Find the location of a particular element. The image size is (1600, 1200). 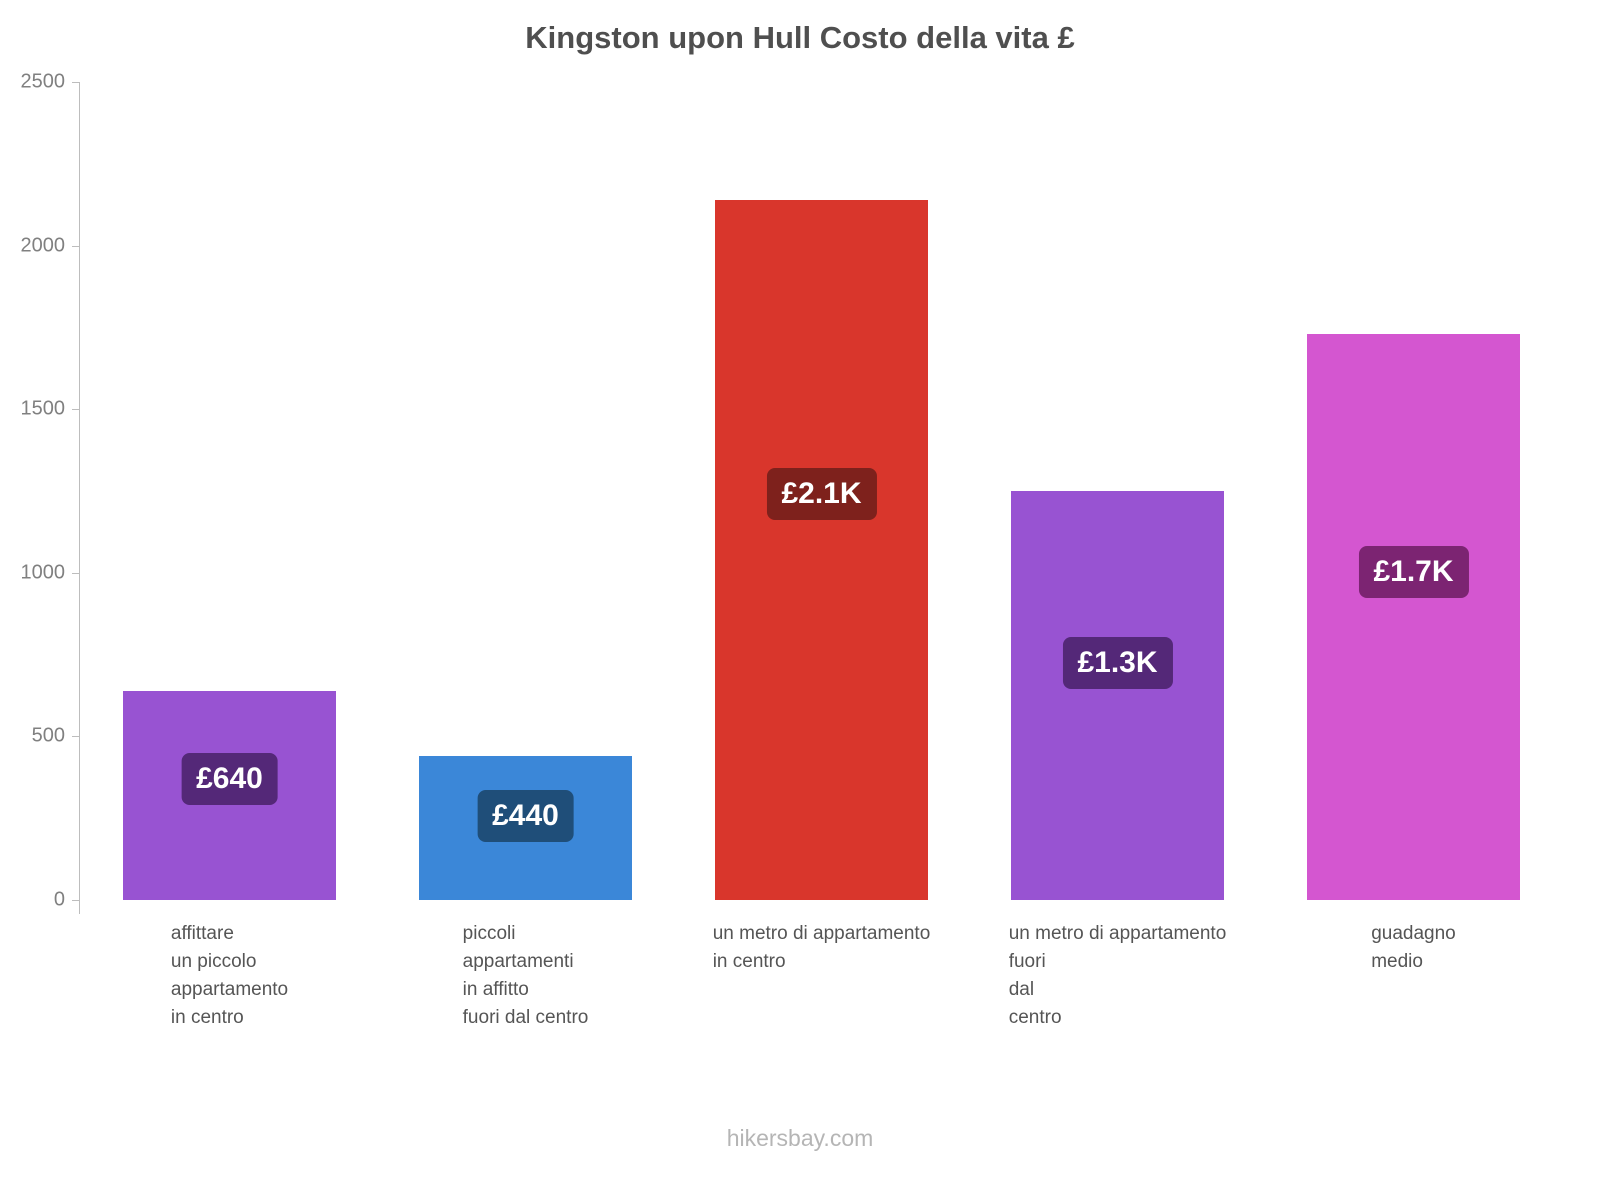

bar-value-label: £440 is located at coordinates (525, 816).